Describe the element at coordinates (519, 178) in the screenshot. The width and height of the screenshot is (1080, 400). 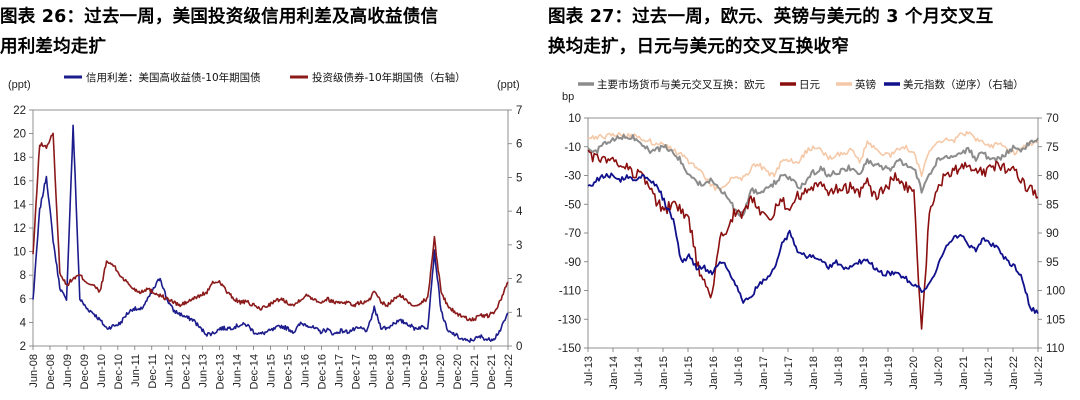
I see `y-right-tick-label: 5` at that location.